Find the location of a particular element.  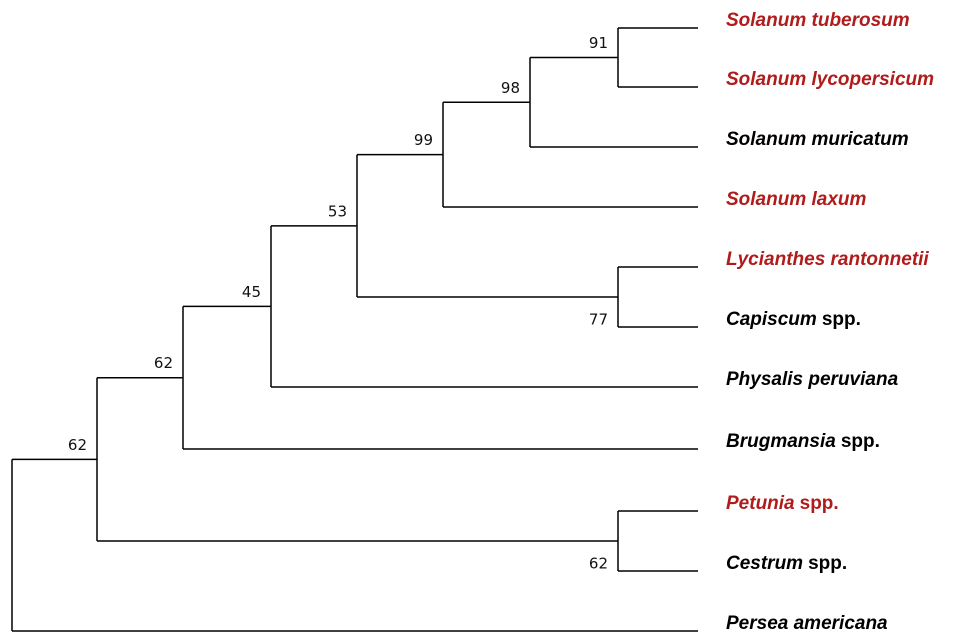

taxon-name: Solanum muricatum is located at coordinates (817, 139).